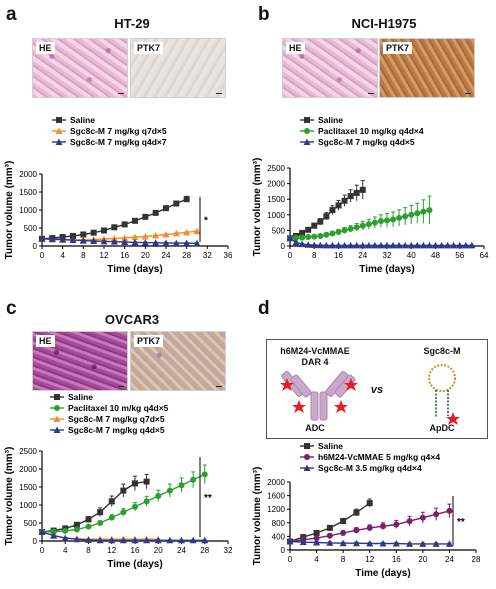 This screenshot has width=496, height=589. Describe the element at coordinates (178, 361) in the screenshot. I see `ptk7-stain-image-c: PTK7` at that location.